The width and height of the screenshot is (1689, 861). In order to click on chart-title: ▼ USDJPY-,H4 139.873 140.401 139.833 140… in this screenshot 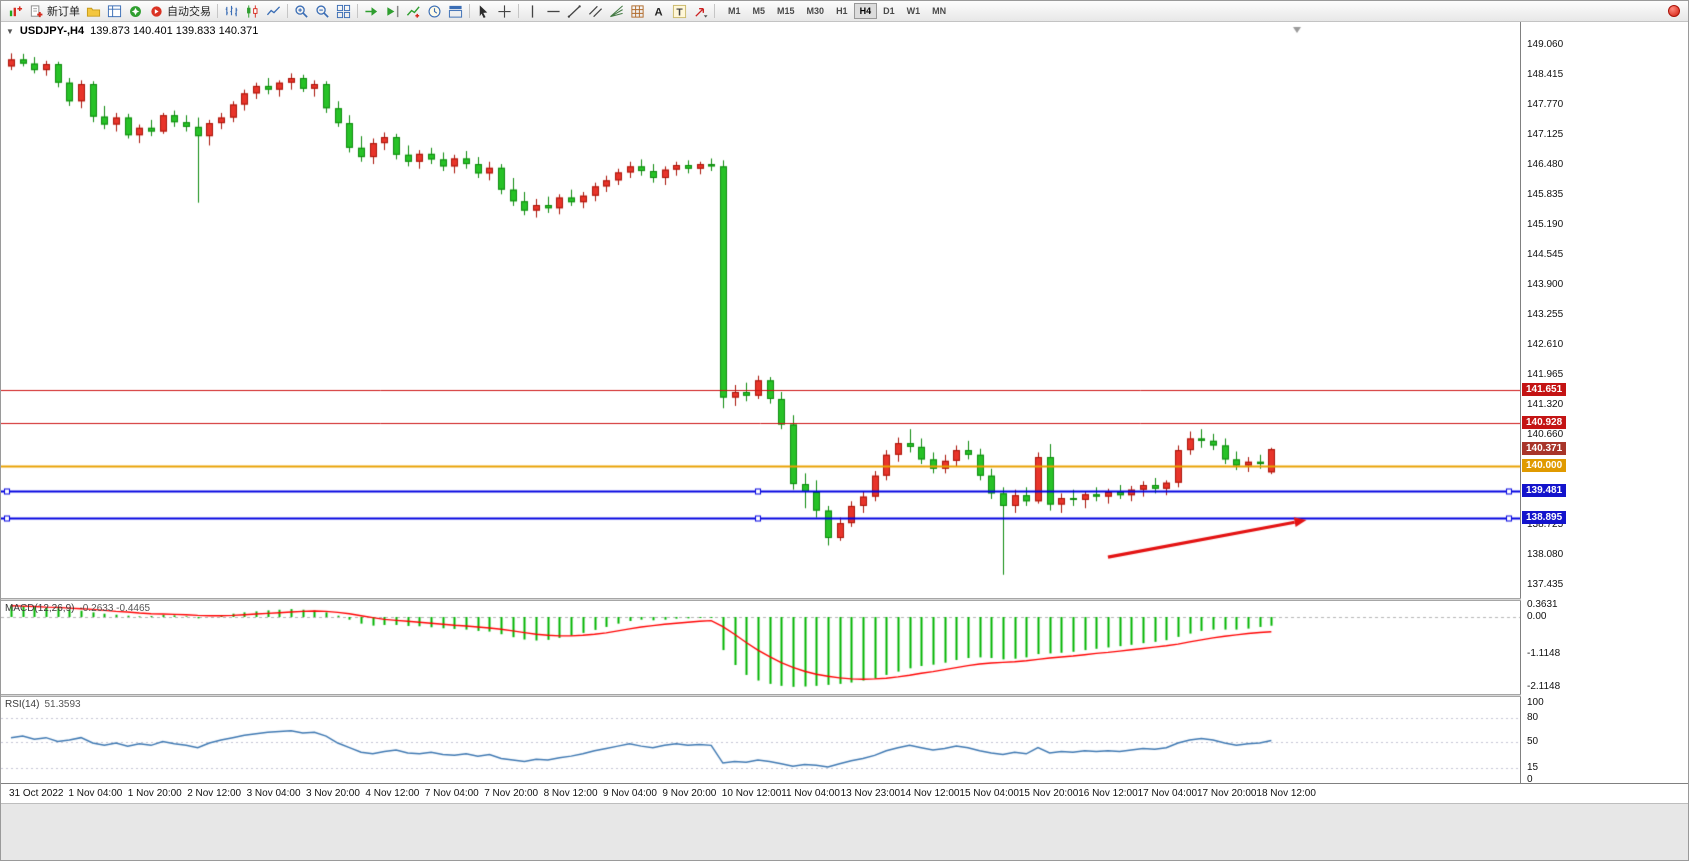, I will do `click(132, 31)`.